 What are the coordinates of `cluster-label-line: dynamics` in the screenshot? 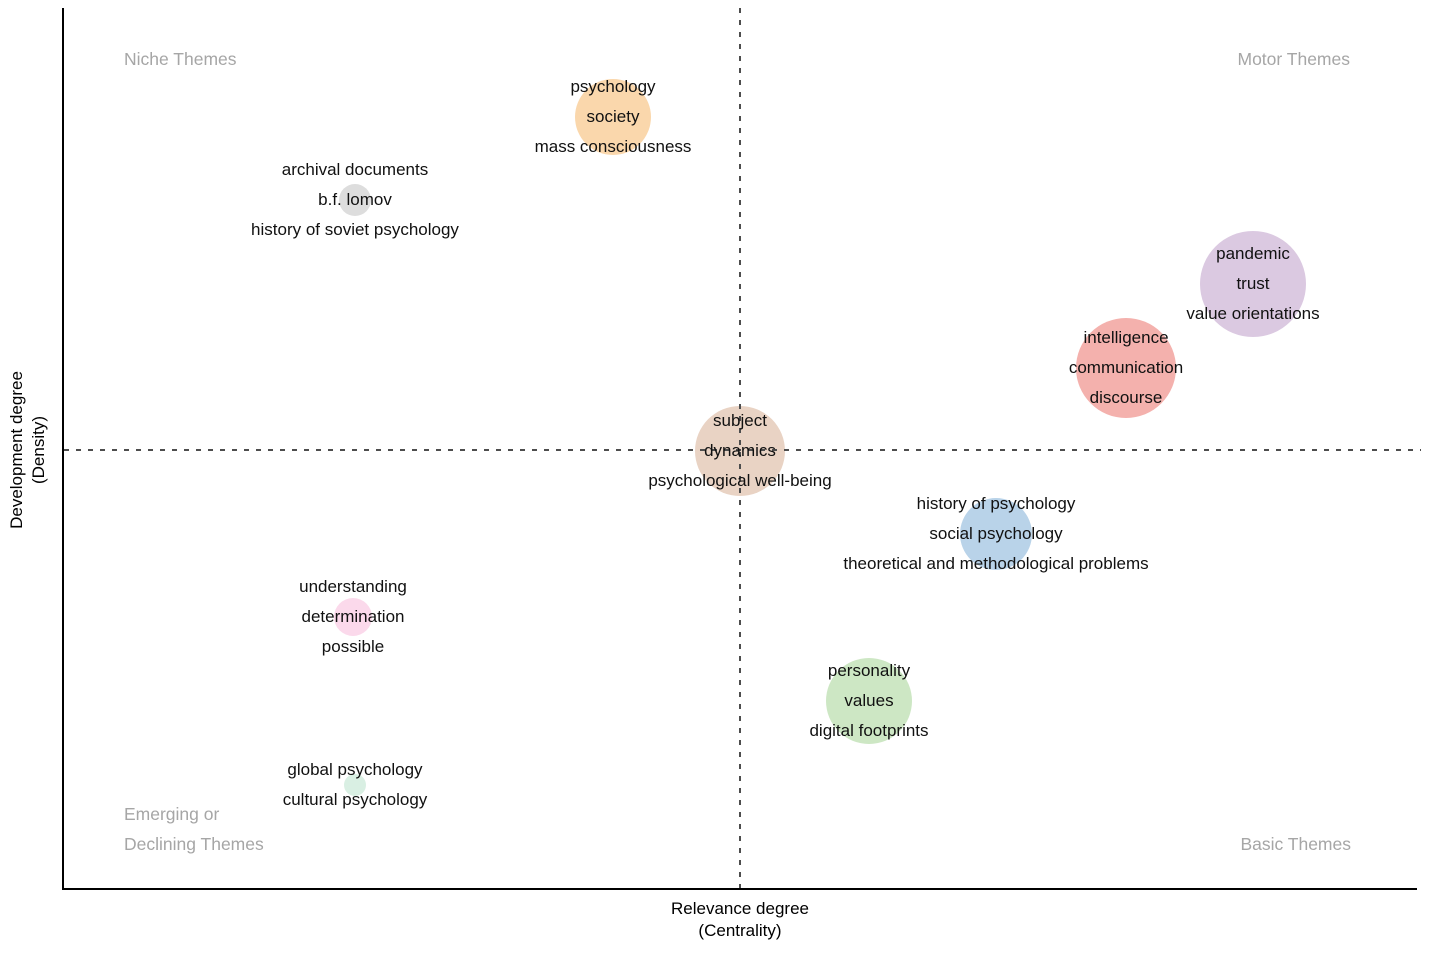 It's located at (740, 450).